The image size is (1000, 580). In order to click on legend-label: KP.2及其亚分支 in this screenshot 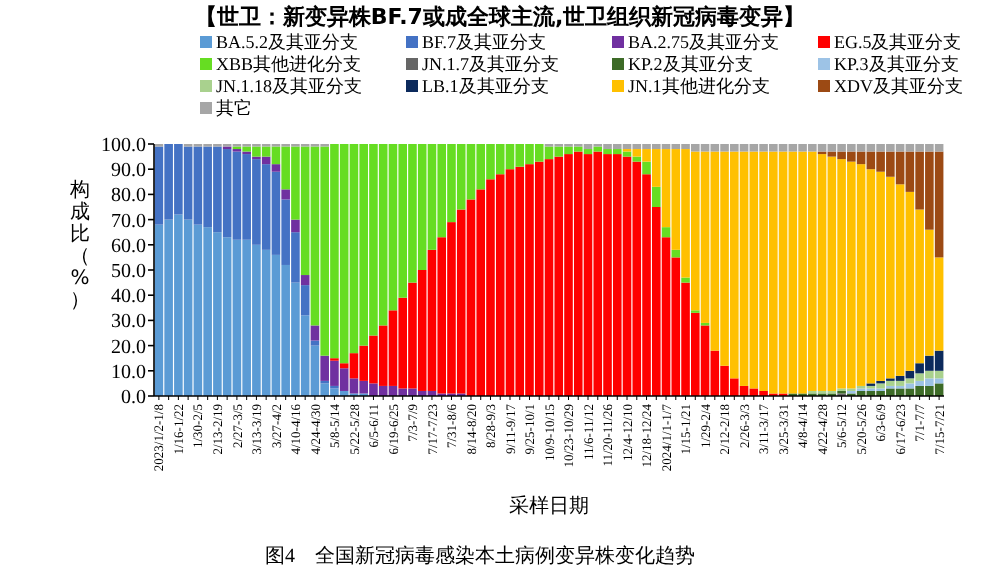, I will do `click(690, 64)`.